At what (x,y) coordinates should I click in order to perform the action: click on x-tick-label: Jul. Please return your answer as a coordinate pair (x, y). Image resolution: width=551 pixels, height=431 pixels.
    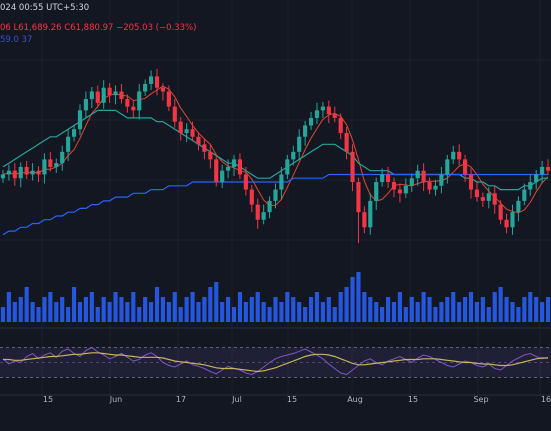
    Looking at the image, I should click on (236, 399).